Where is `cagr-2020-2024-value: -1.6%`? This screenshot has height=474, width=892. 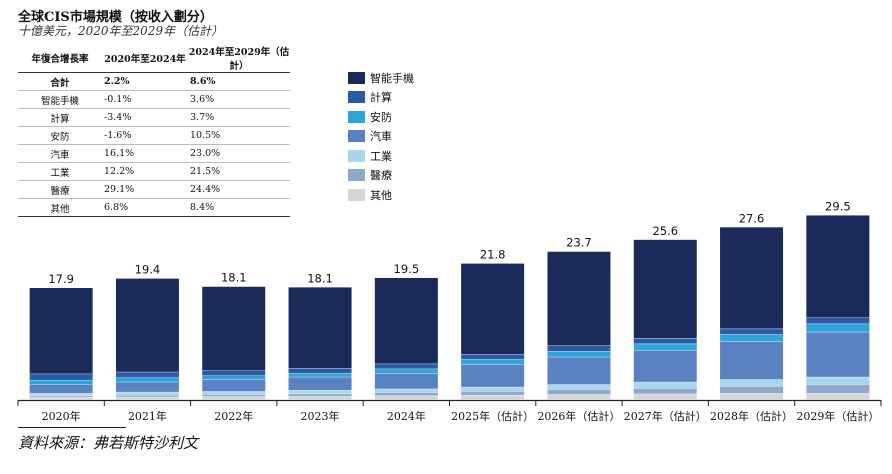
cagr-2020-2024-value: -1.6% is located at coordinates (145, 135).